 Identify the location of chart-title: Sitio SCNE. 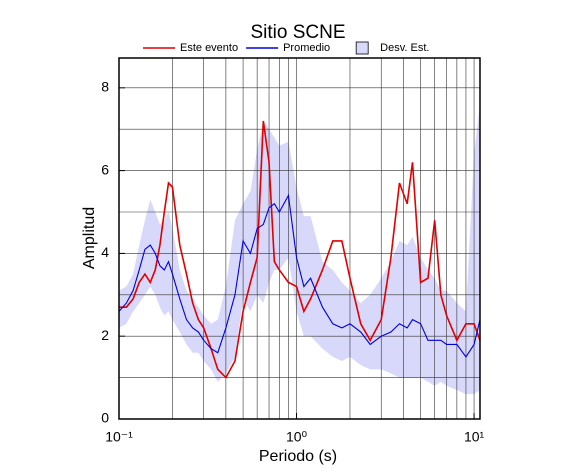
(297, 32).